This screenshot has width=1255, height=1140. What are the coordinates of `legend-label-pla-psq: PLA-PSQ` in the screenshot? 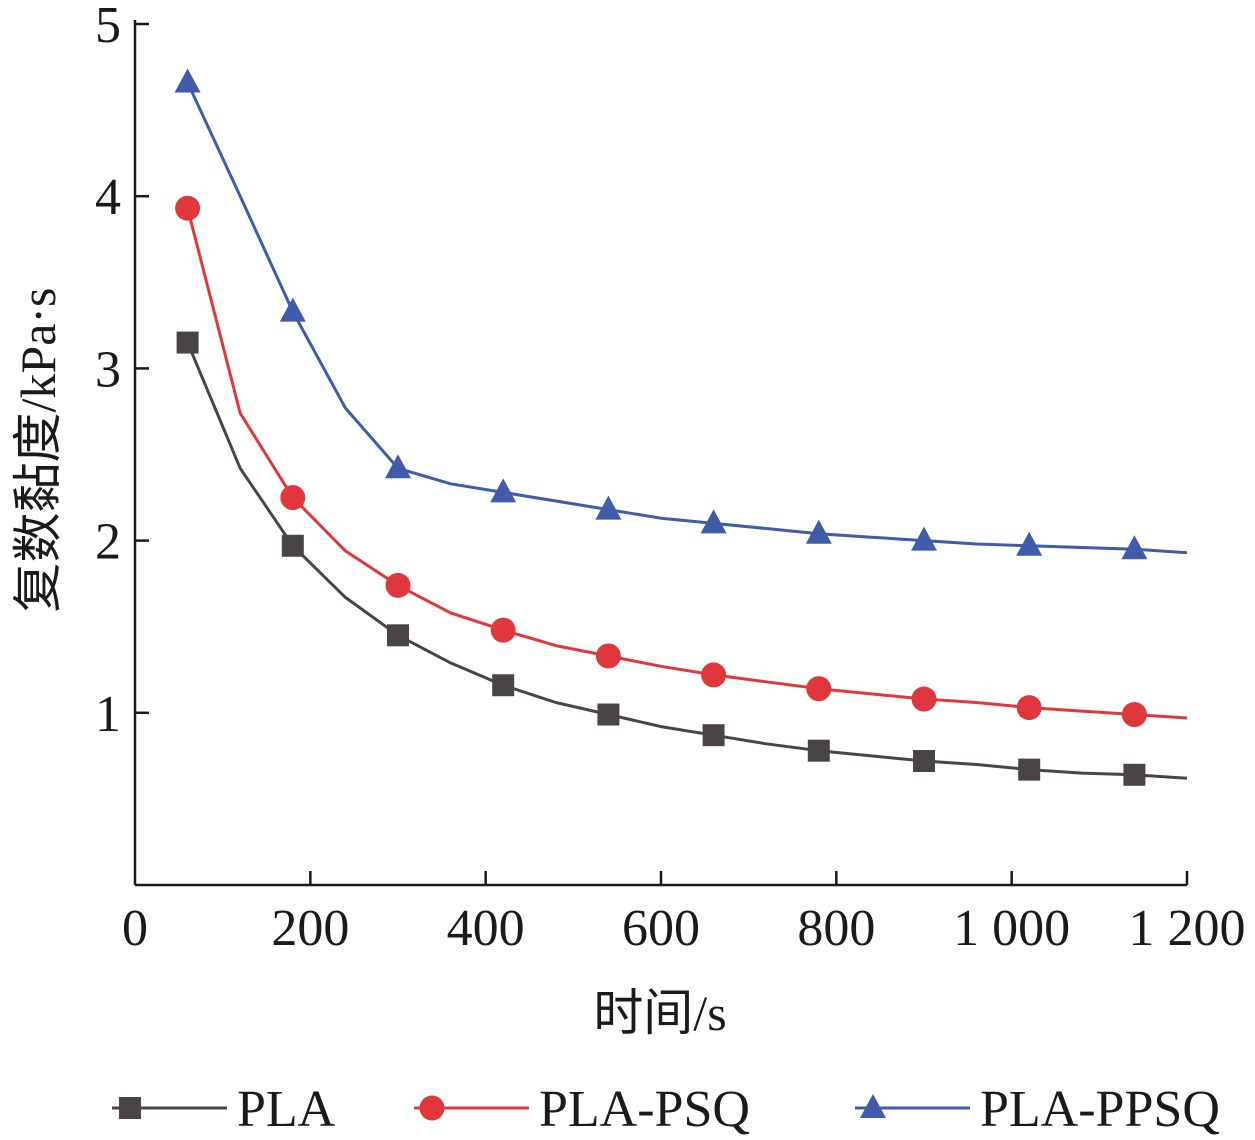 It's located at (644, 1109).